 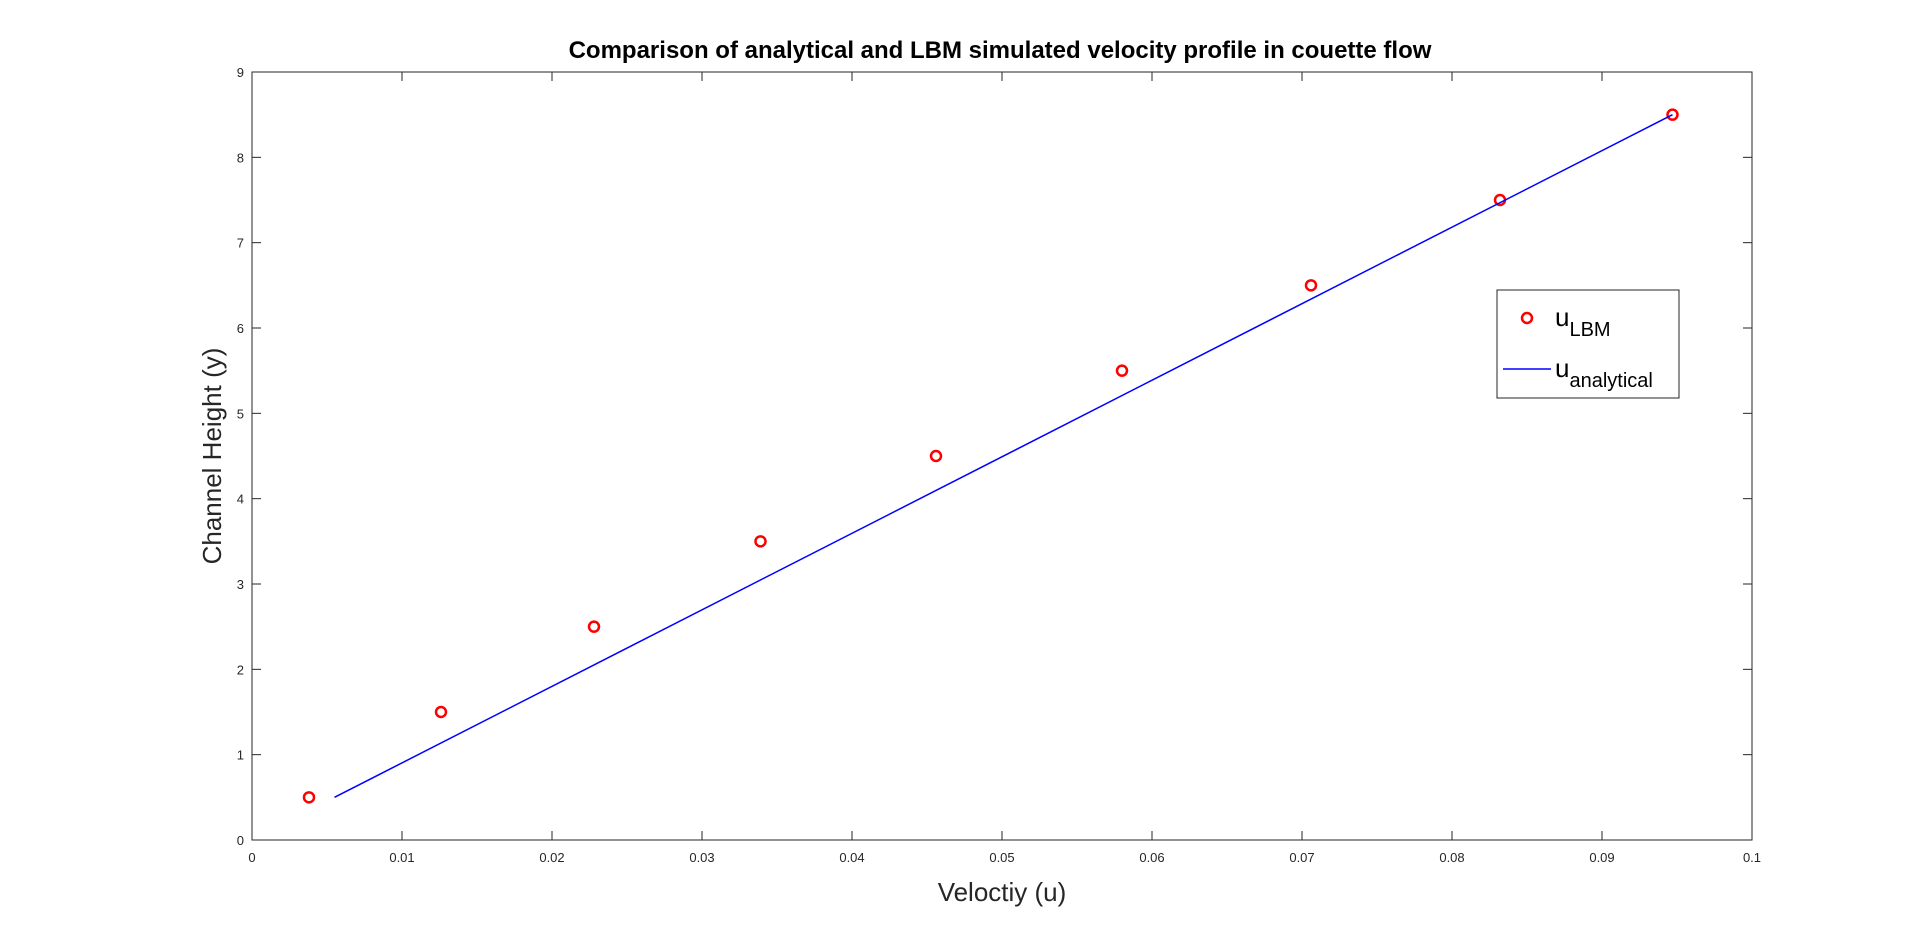 I want to click on x-tick-label: 0.04, so click(x=851, y=857).